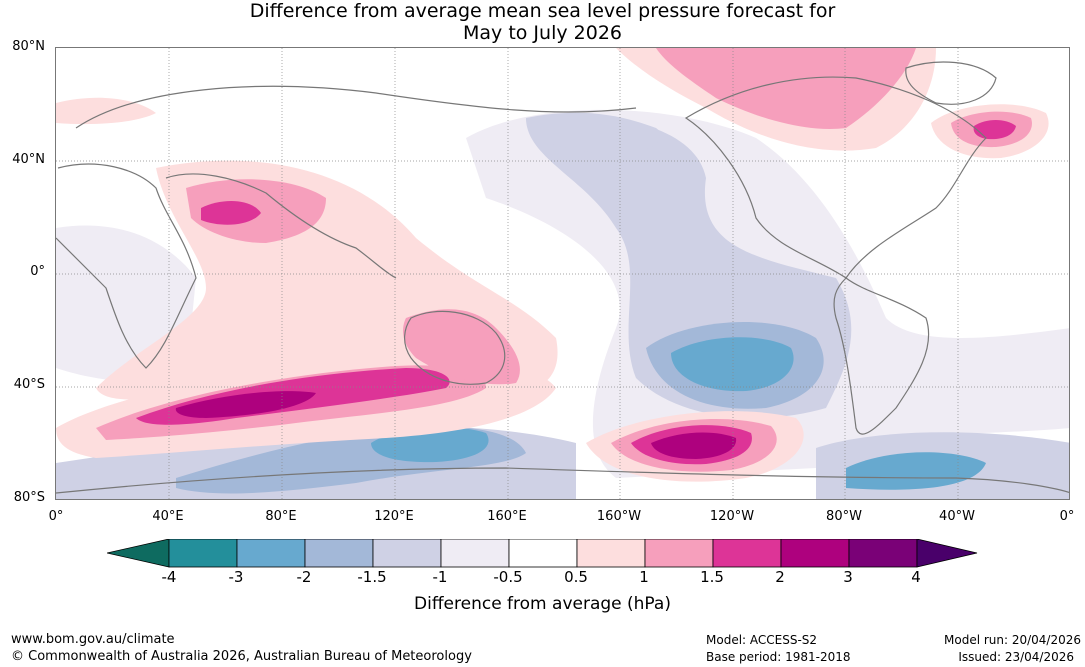 The height and width of the screenshot is (667, 1085). I want to click on colorbar-tick: -1, so click(440, 577).